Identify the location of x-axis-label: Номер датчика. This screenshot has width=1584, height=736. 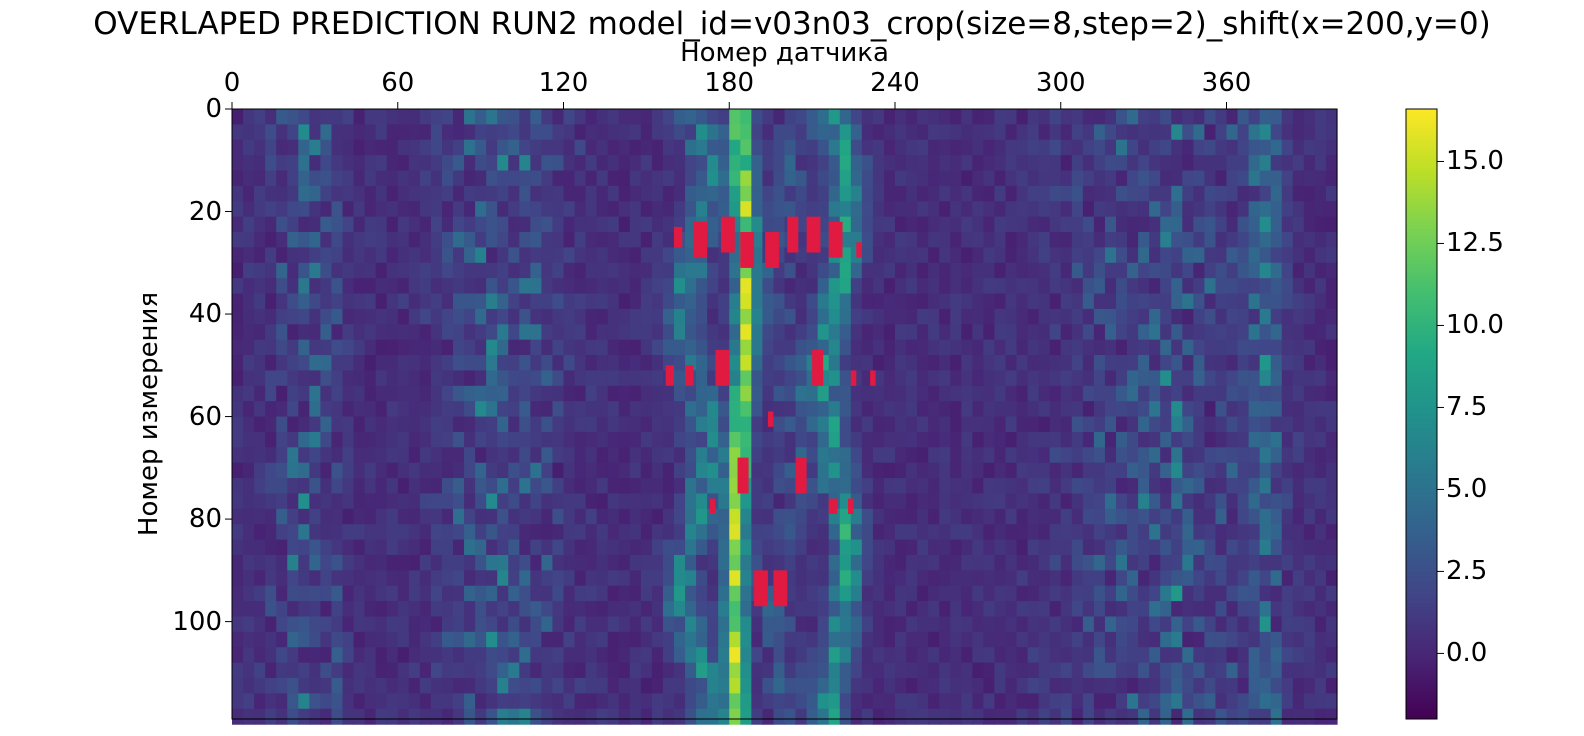
(784, 53).